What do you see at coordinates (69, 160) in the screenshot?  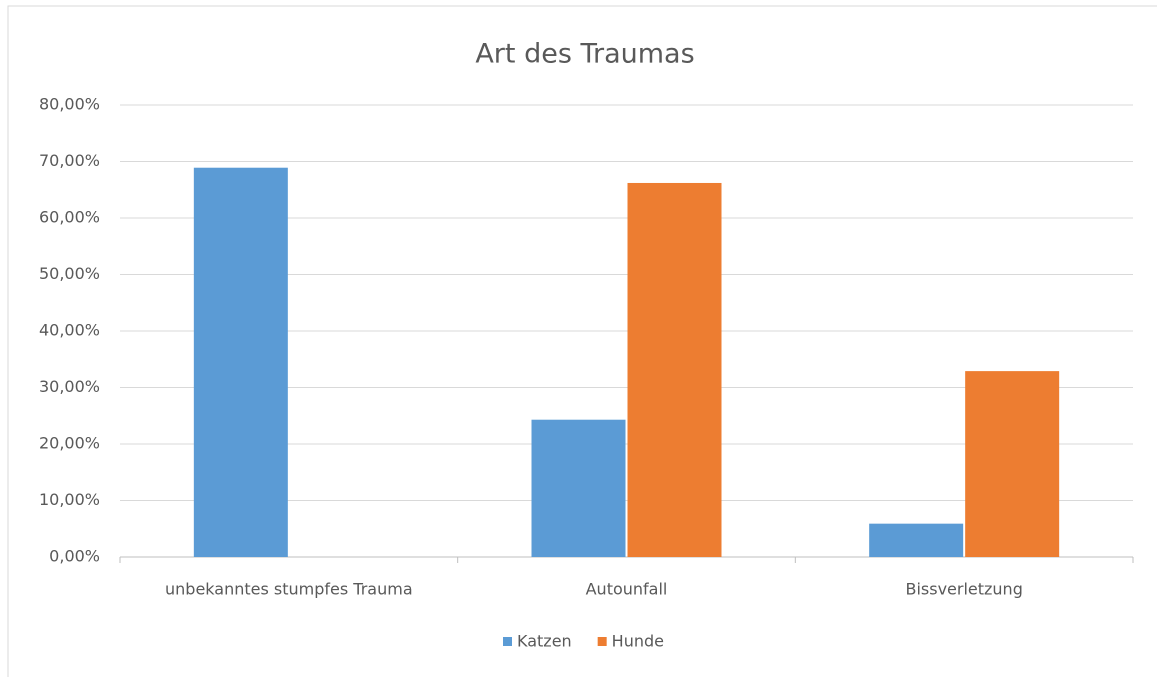 I see `y-tick-label: 70,00%` at bounding box center [69, 160].